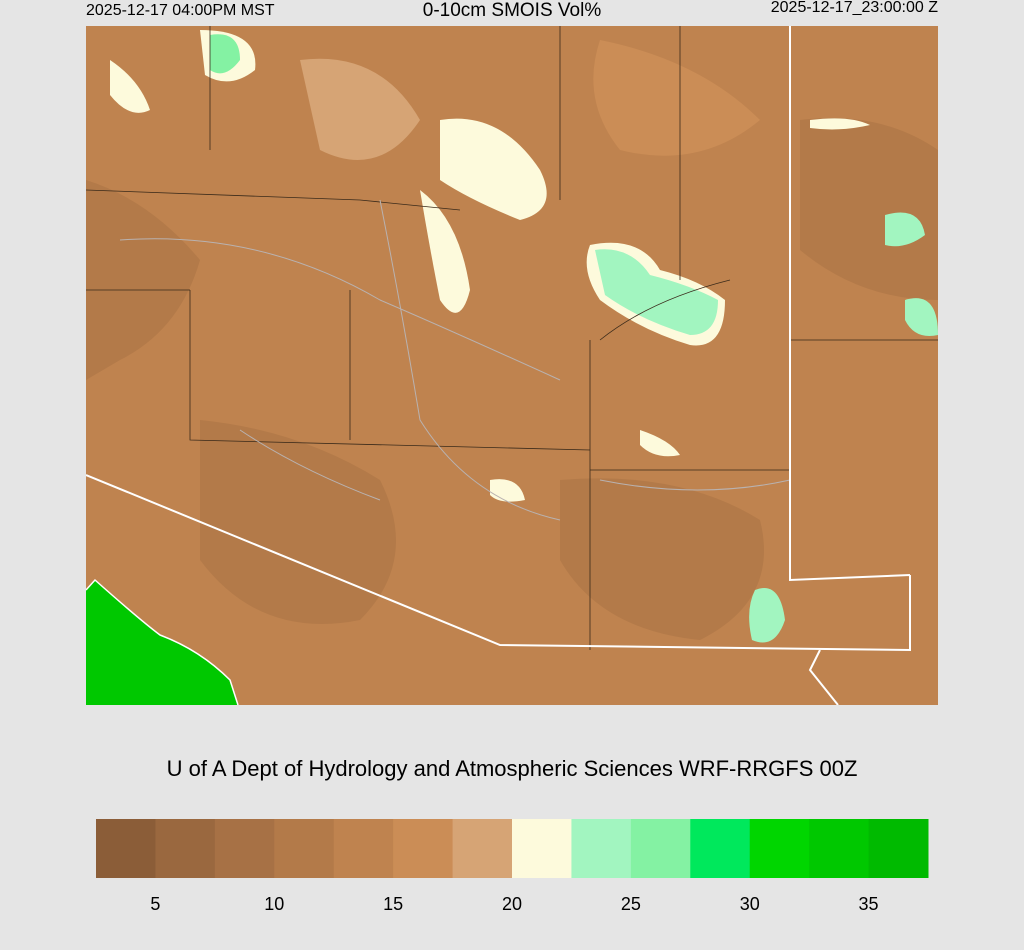 Image resolution: width=1024 pixels, height=950 pixels. I want to click on wet-coast, so click(162, 642).